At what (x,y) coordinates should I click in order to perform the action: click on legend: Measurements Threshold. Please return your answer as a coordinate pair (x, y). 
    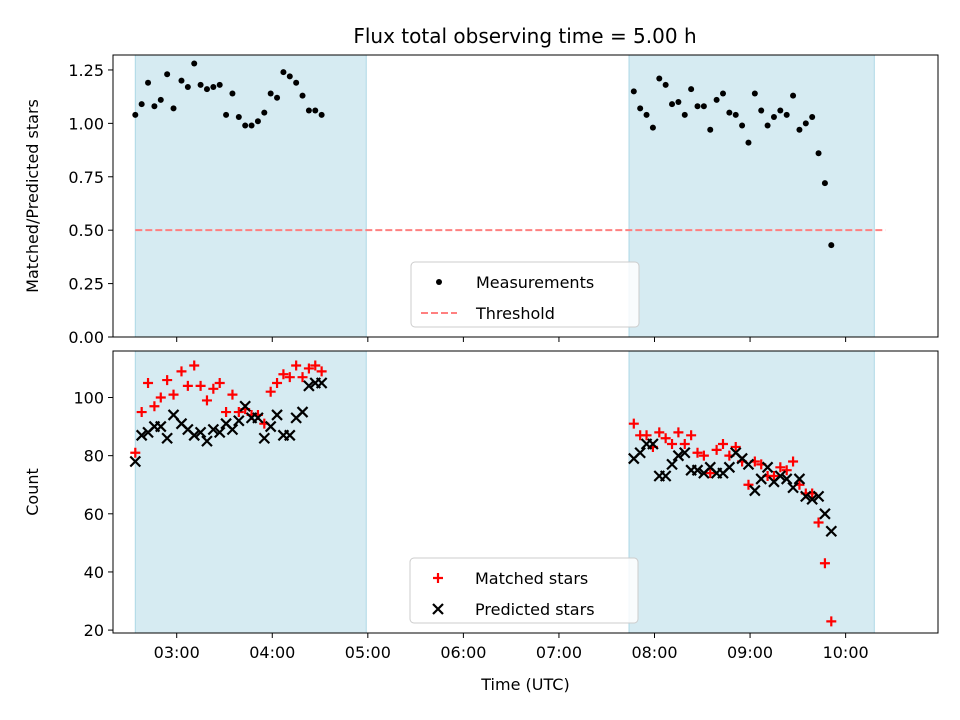
    Looking at the image, I should click on (525, 294).